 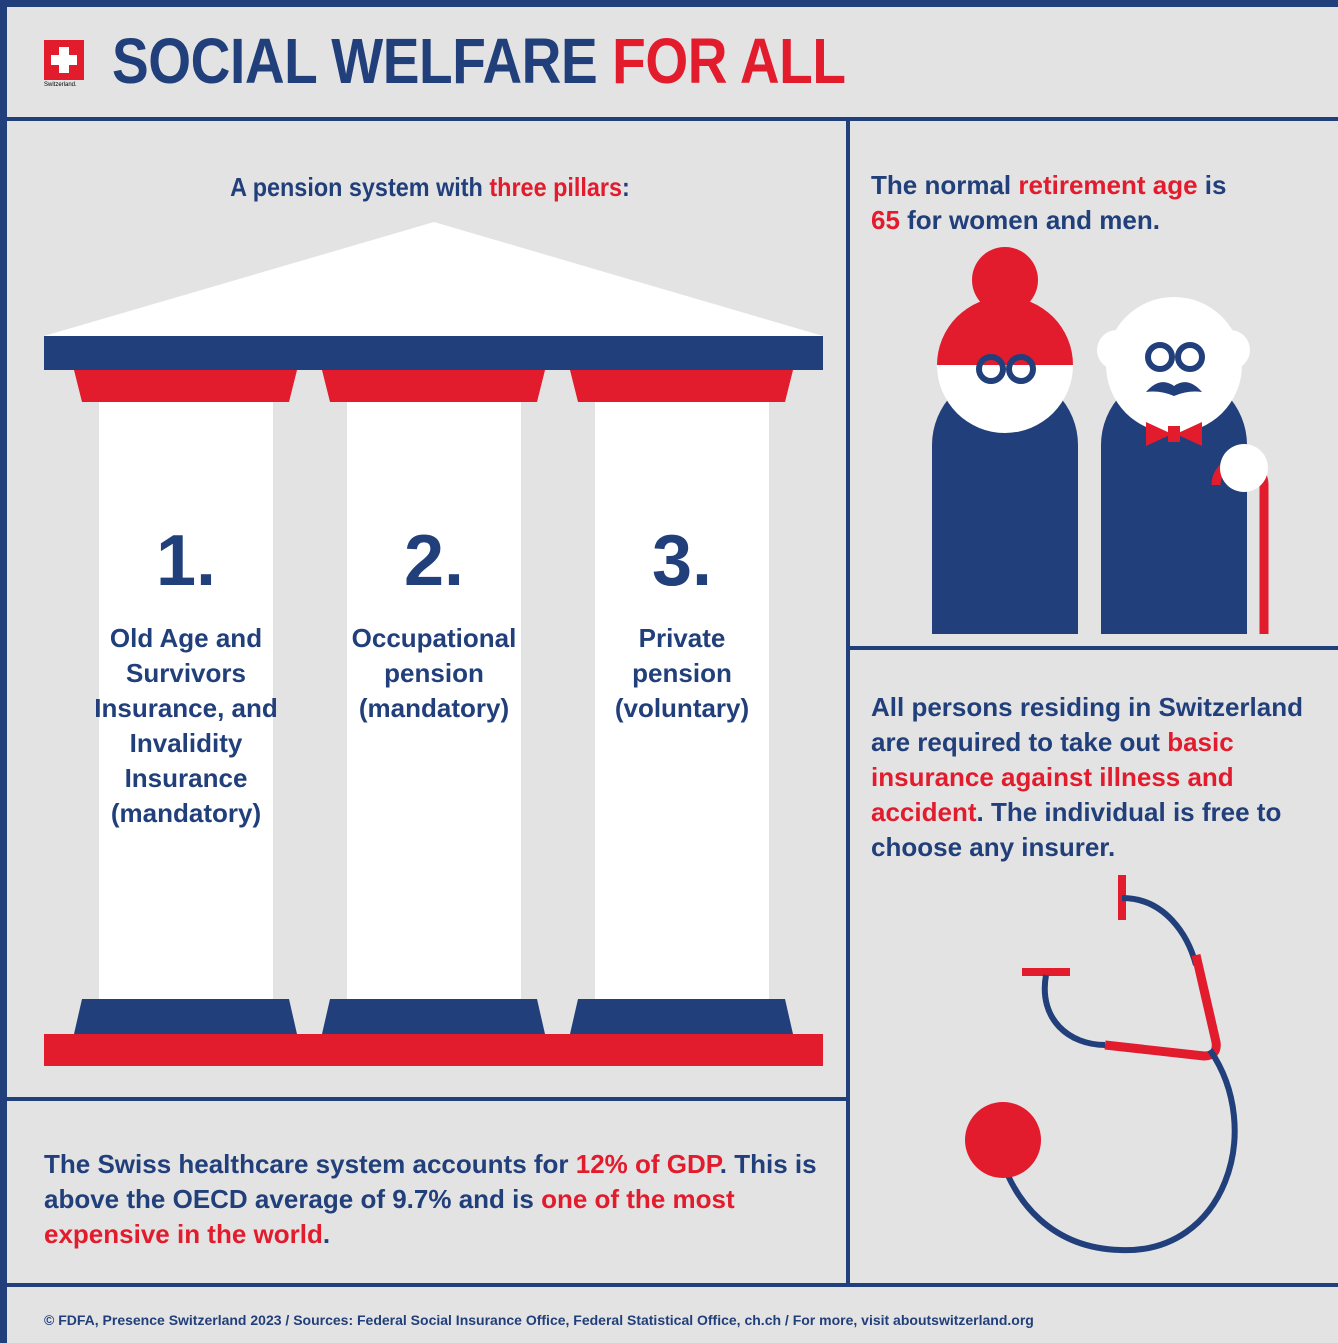 I want to click on divider-footer, so click(x=672, y=1285).